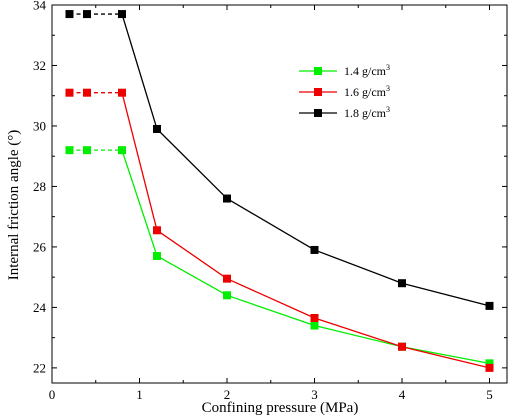  What do you see at coordinates (367, 70) in the screenshot?
I see `legend-label: 1.4 g/cm3` at bounding box center [367, 70].